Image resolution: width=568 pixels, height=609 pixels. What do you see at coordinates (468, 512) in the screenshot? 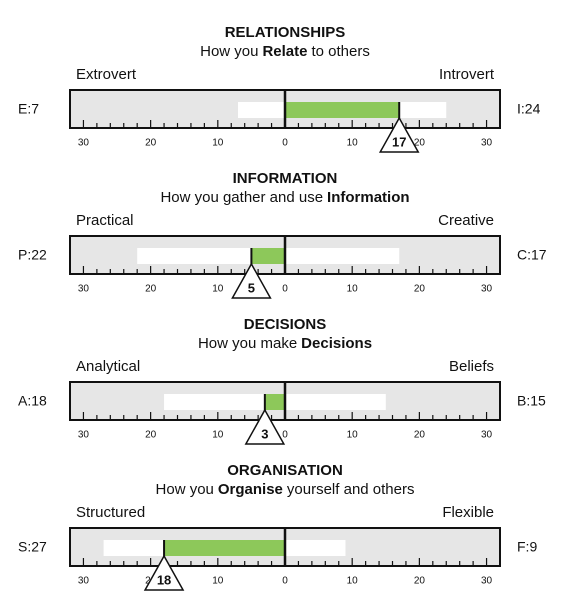
I see `right-pole: Flexible` at bounding box center [468, 512].